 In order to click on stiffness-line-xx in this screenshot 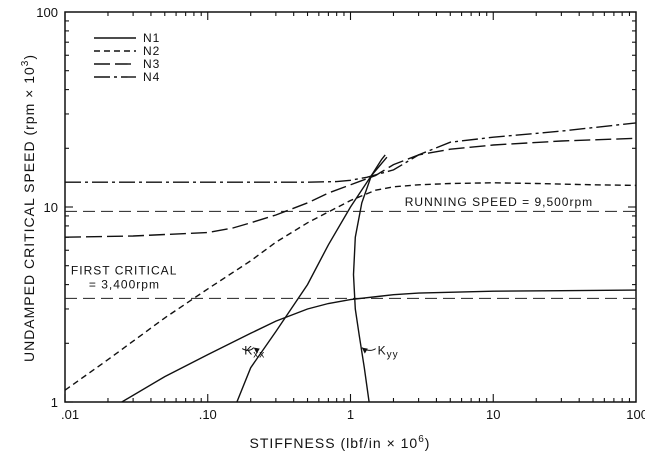, I will do `click(312, 279)`.